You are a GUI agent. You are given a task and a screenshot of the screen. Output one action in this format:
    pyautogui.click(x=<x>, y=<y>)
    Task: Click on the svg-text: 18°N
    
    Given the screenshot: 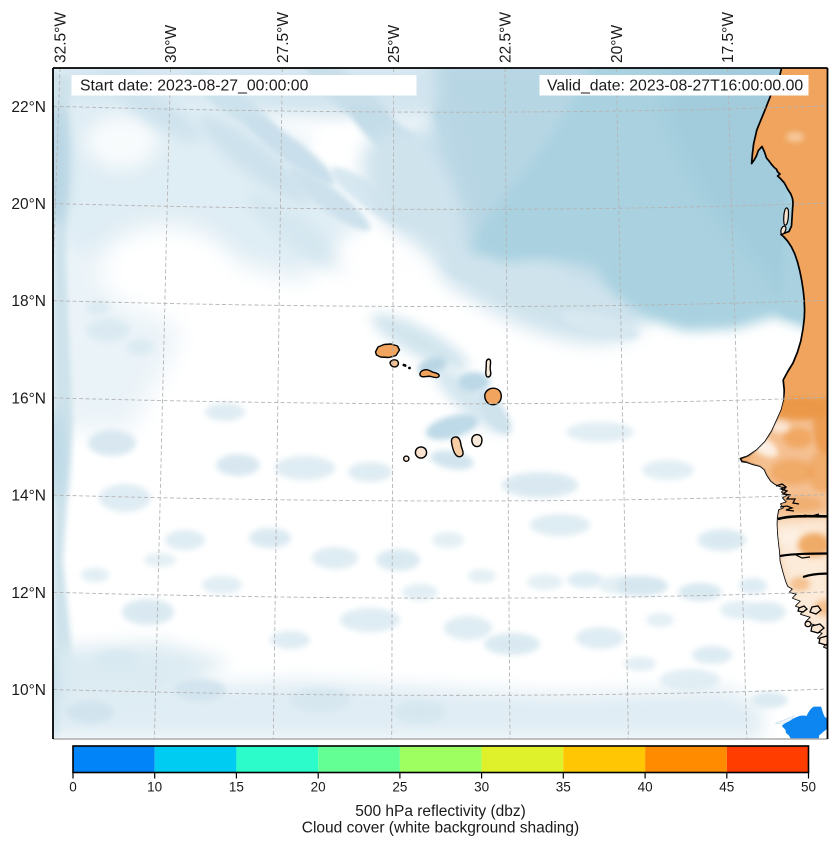 What is the action you would take?
    pyautogui.click(x=28, y=301)
    